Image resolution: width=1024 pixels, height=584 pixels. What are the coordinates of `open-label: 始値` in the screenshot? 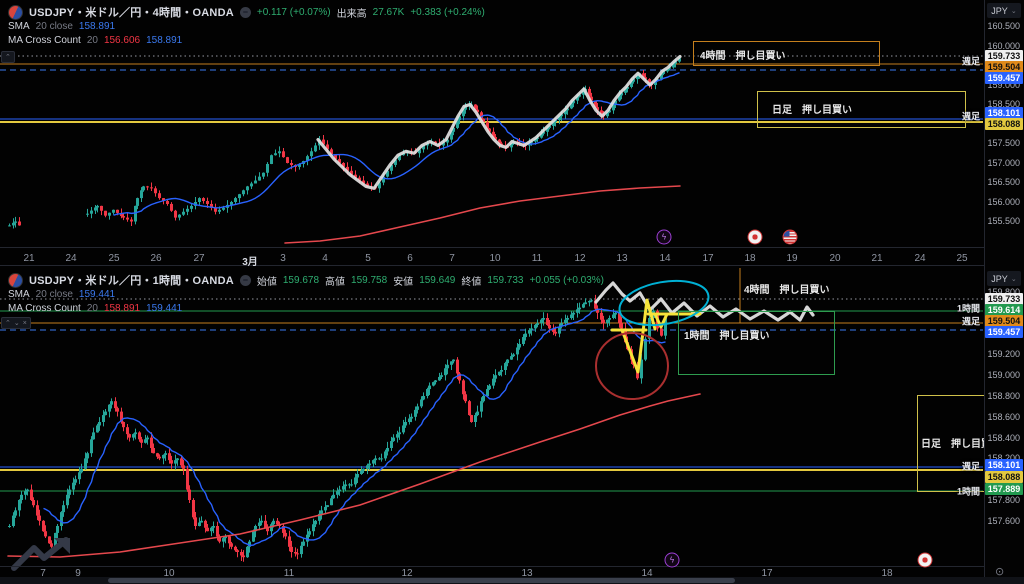 It's located at (266, 282).